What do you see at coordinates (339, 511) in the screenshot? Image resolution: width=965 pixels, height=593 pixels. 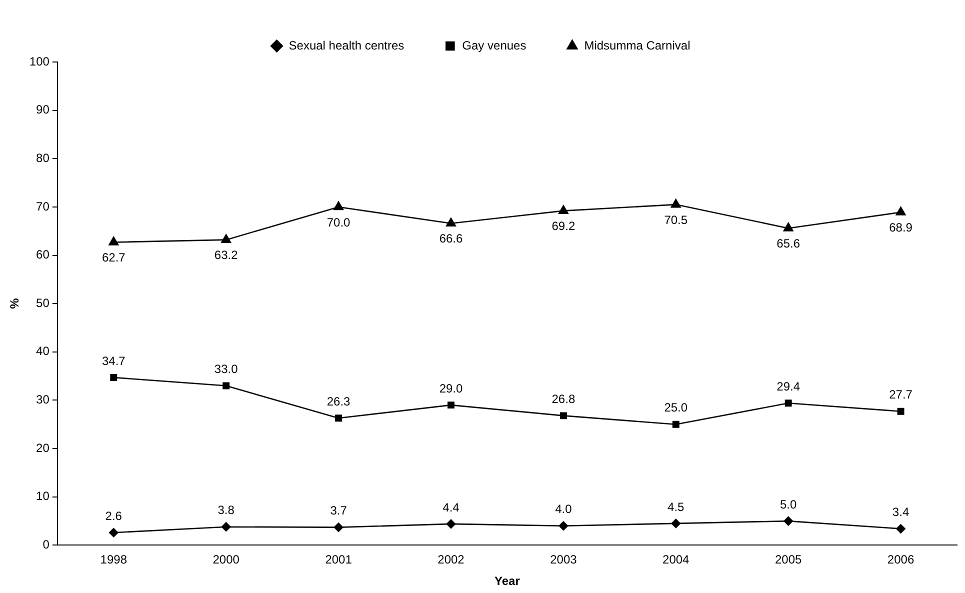 I see `data-label: 3.7` at bounding box center [339, 511].